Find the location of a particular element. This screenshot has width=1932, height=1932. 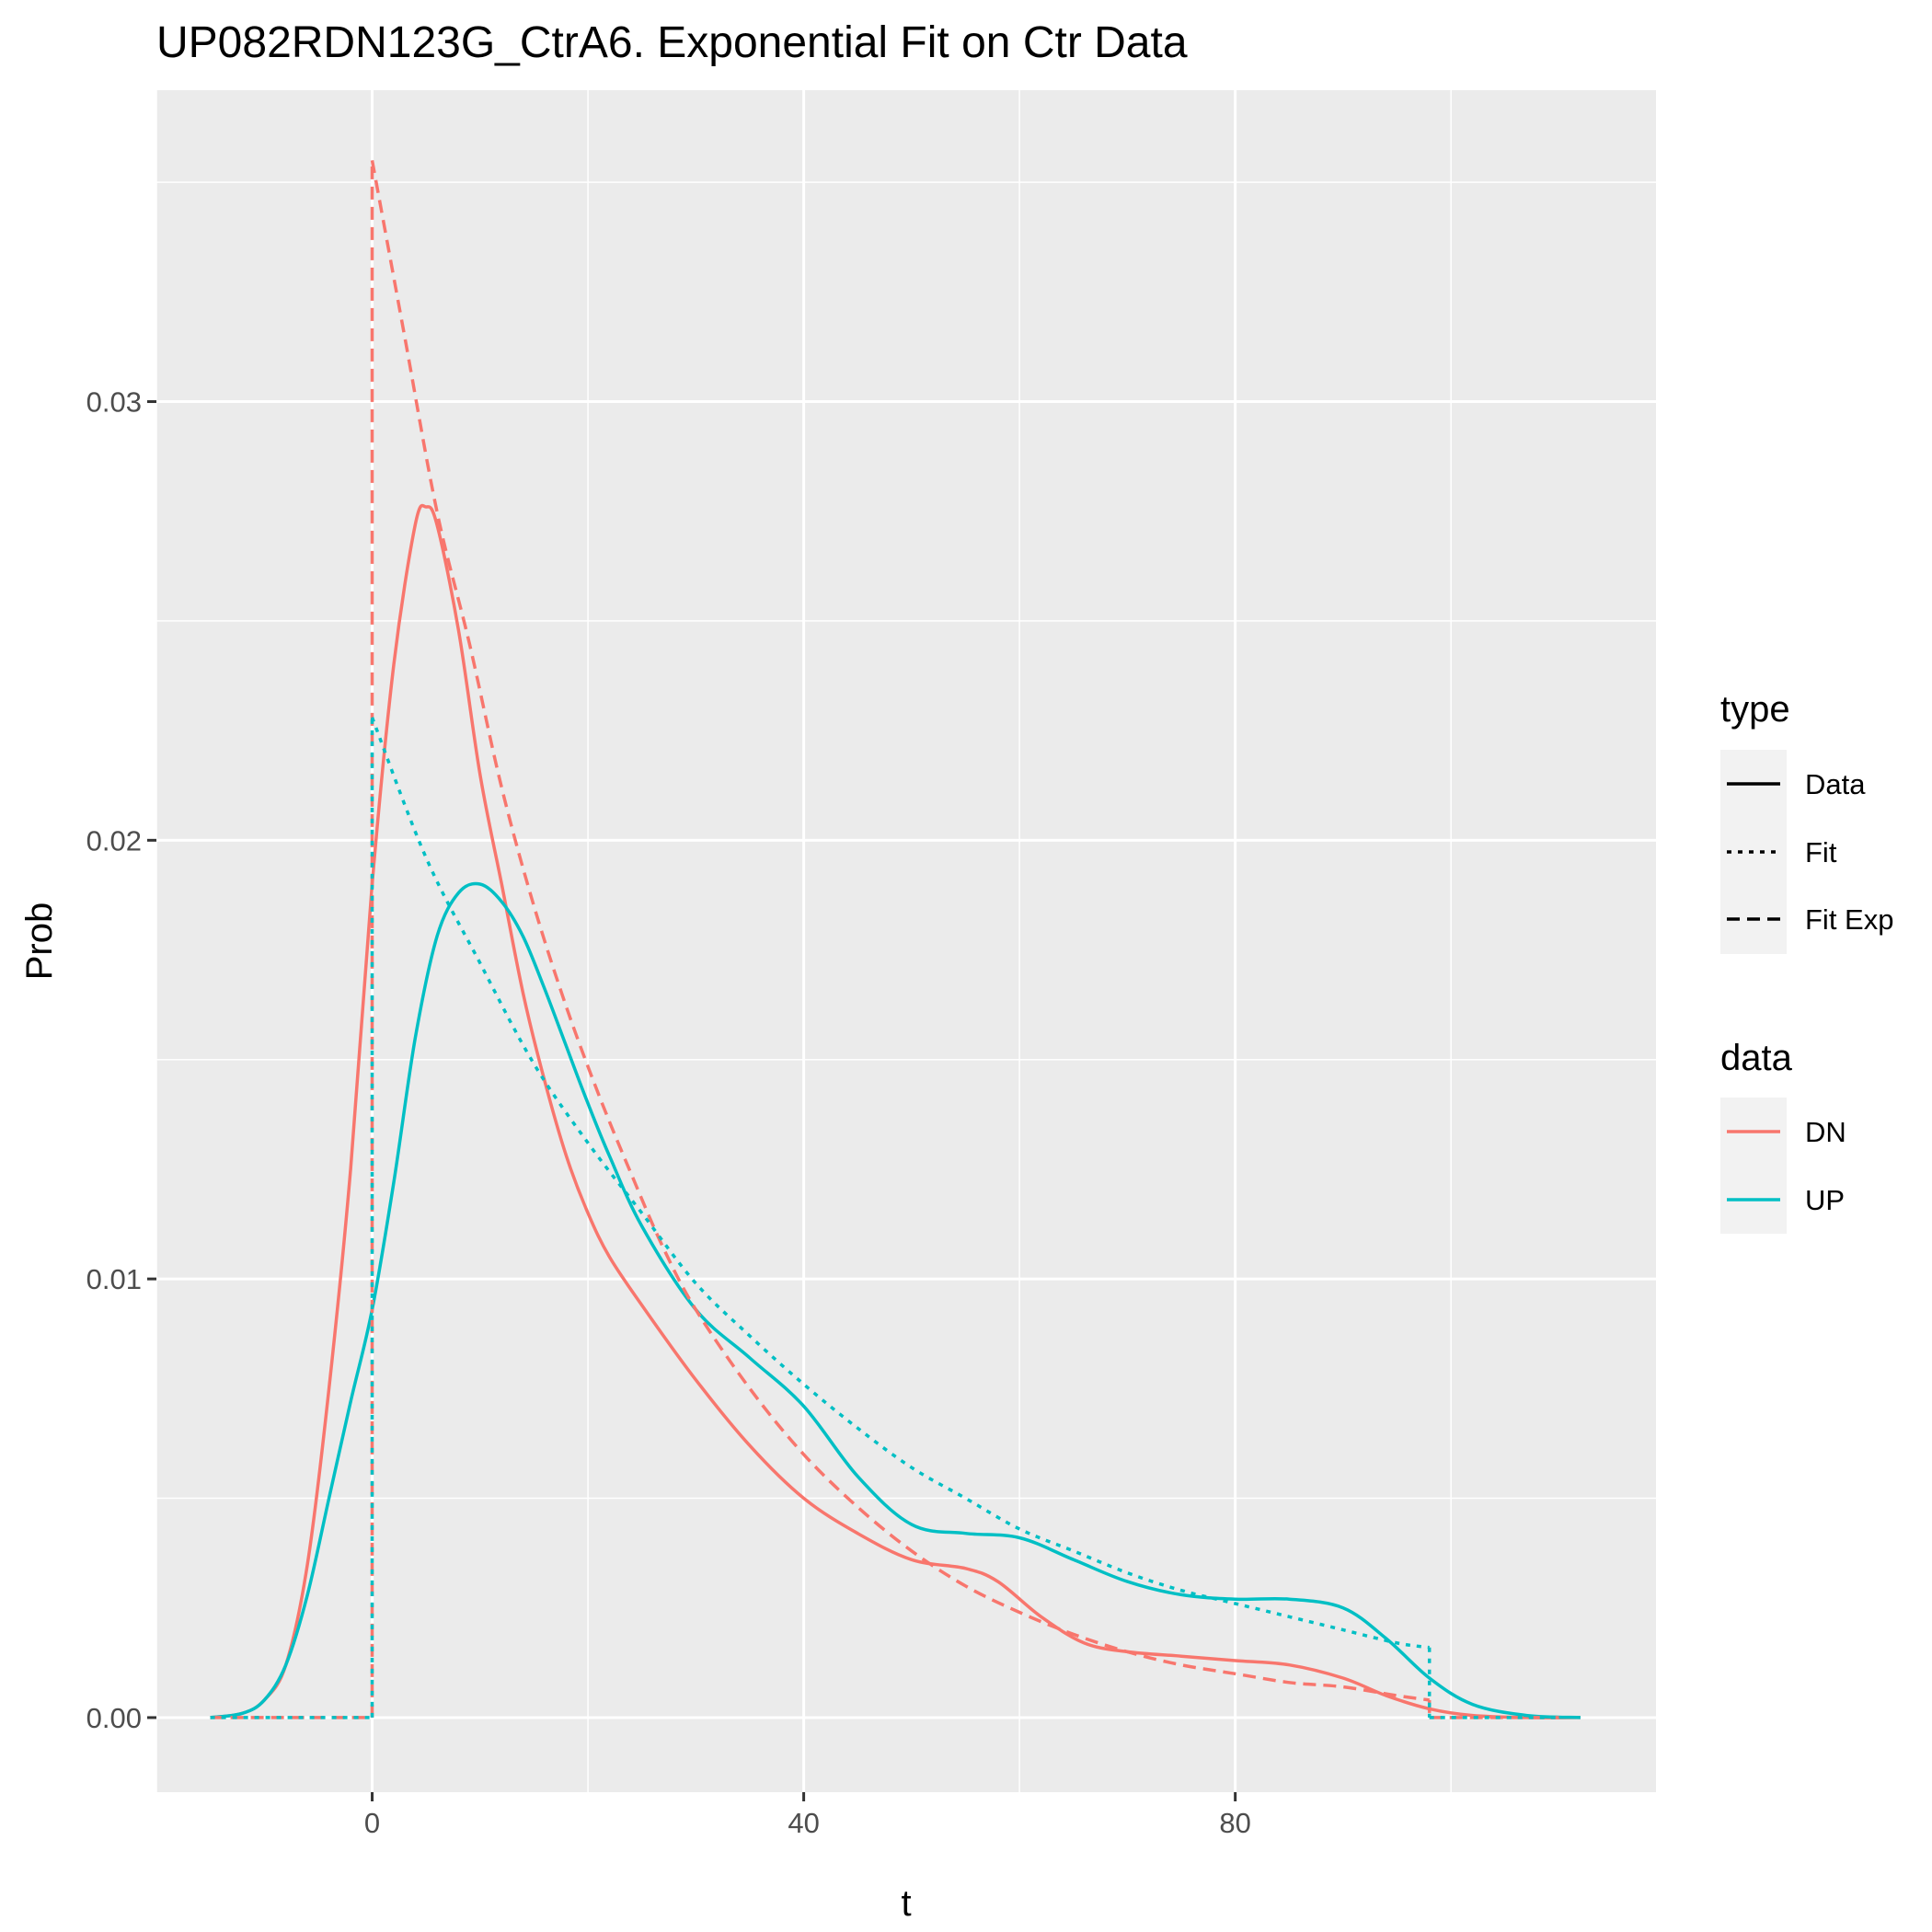

legend-label-data: Data is located at coordinates (1835, 784).